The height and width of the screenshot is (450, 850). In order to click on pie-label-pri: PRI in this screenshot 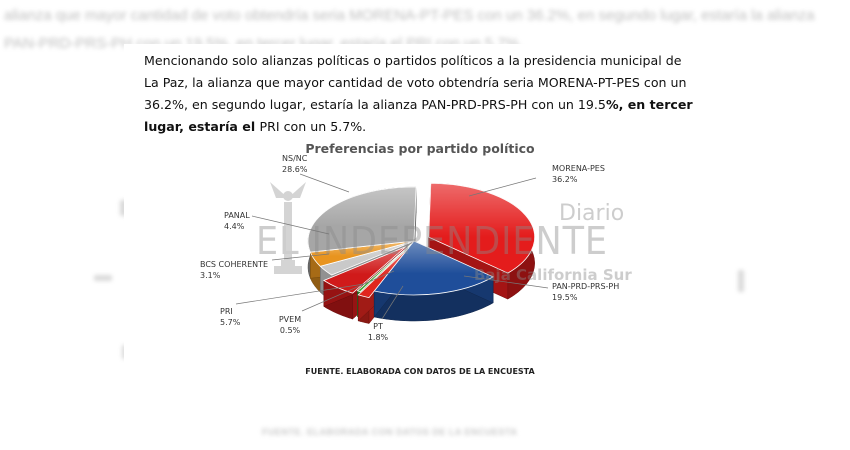, I will do `click(226, 311)`.